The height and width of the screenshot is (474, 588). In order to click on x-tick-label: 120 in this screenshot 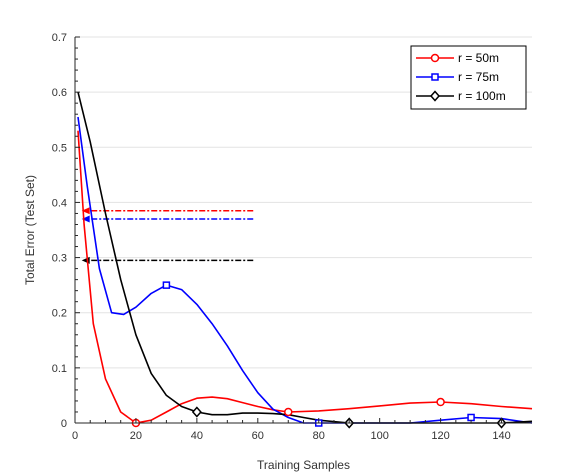, I will do `click(440, 436)`.